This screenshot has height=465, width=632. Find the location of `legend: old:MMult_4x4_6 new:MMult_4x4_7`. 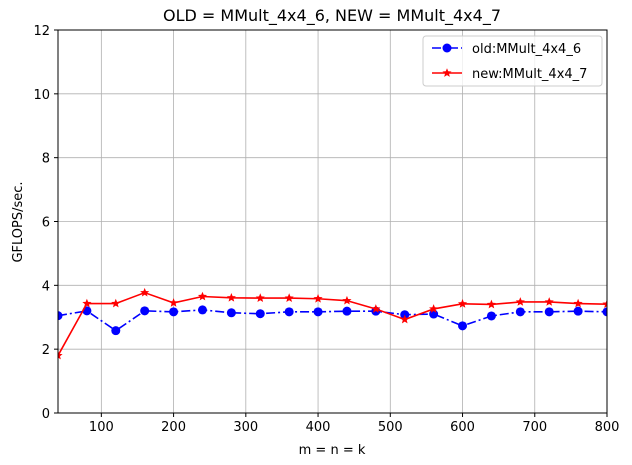

legend: old:MMult_4x4_6 new:MMult_4x4_7 is located at coordinates (512, 61).